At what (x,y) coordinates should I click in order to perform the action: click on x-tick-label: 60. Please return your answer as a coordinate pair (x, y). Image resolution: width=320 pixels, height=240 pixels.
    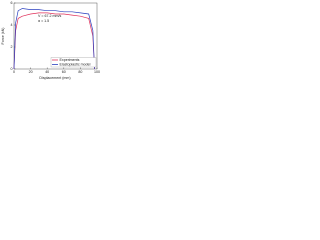
    Looking at the image, I should click on (64, 72).